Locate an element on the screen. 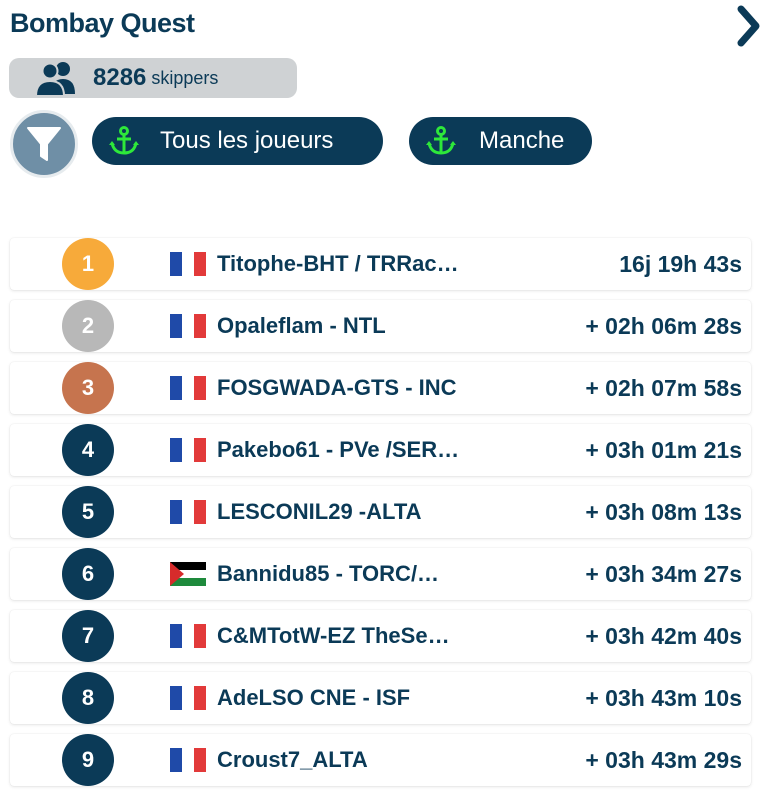  ranking-row: 1 Titophe-BHT / TRRac… 16j 19h 43s is located at coordinates (380, 264).